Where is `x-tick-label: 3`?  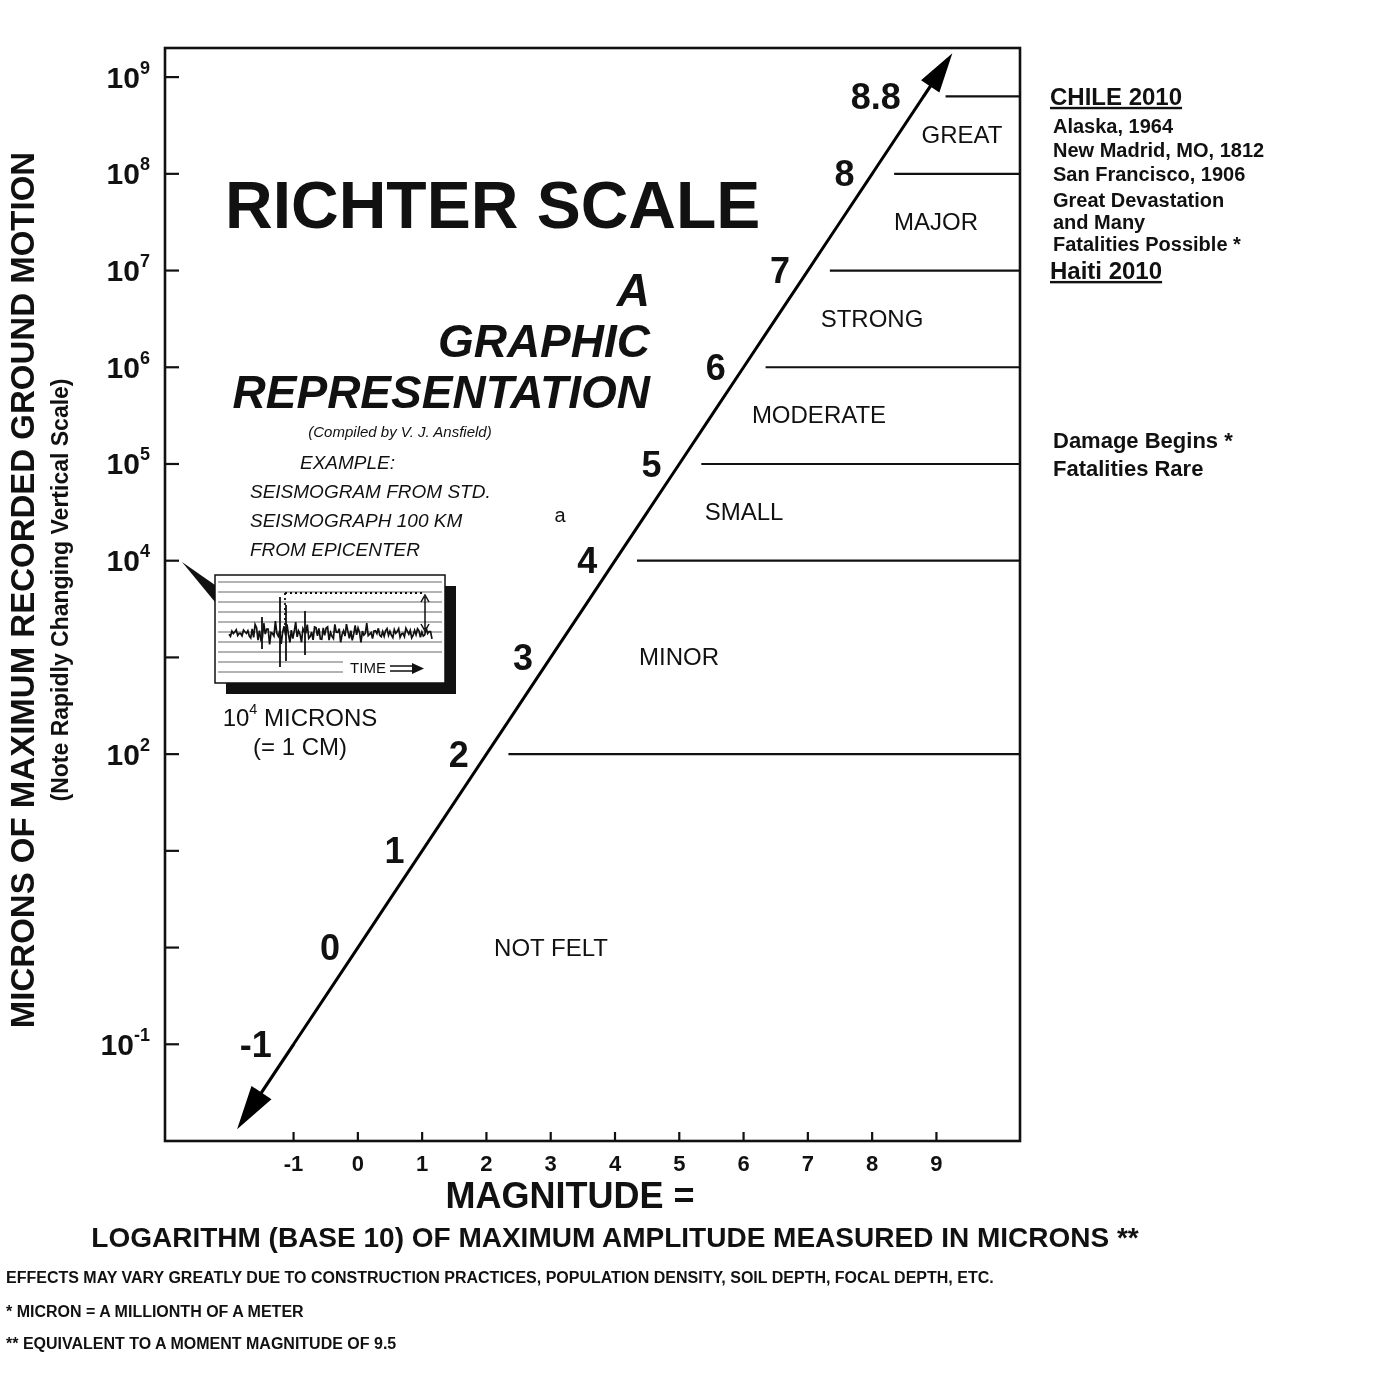 x-tick-label: 3 is located at coordinates (550, 1163).